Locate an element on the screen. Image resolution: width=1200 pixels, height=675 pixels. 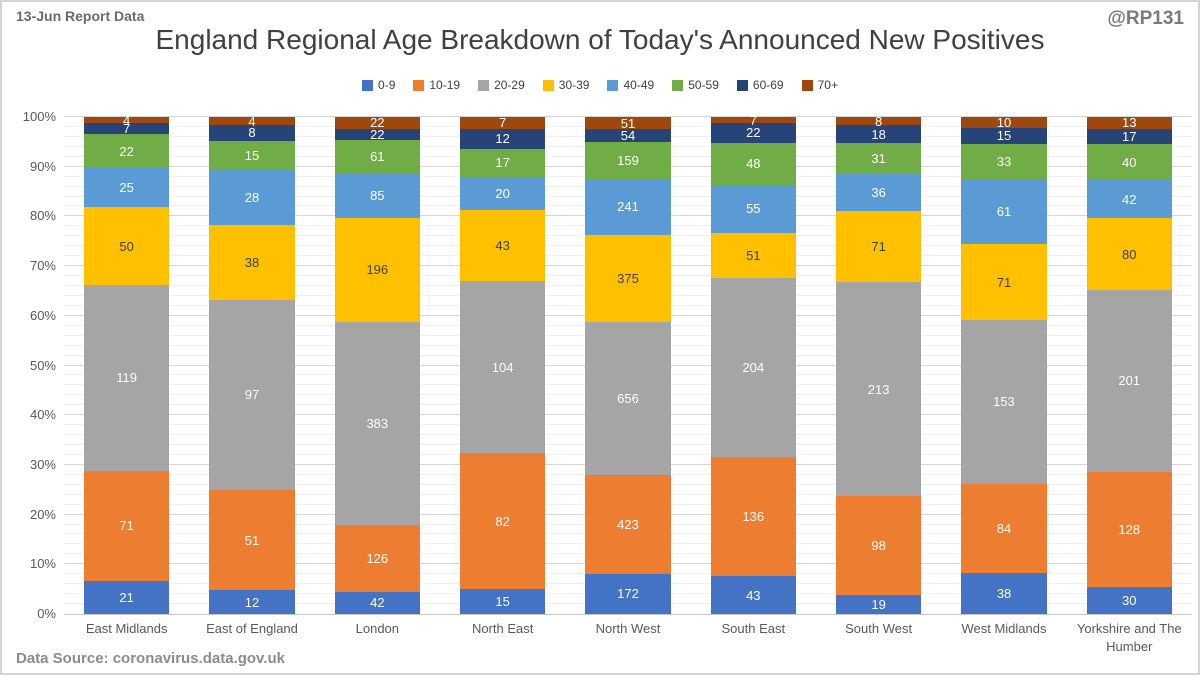
legend-item: 0-9 is located at coordinates (378, 85).